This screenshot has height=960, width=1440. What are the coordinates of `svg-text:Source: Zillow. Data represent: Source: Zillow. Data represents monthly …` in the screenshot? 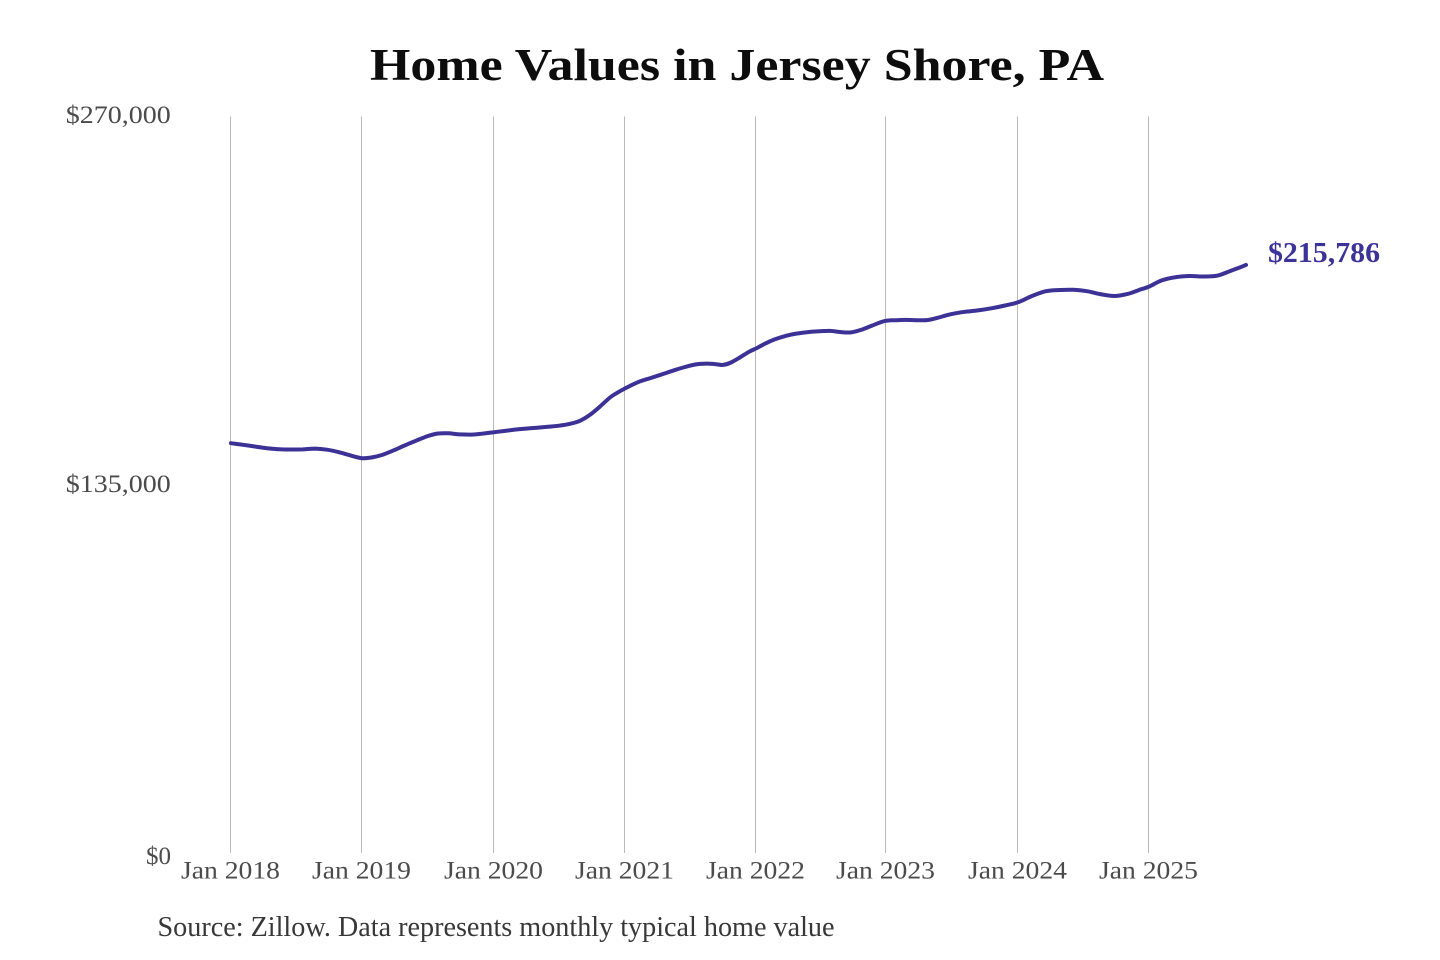 It's located at (496, 927).